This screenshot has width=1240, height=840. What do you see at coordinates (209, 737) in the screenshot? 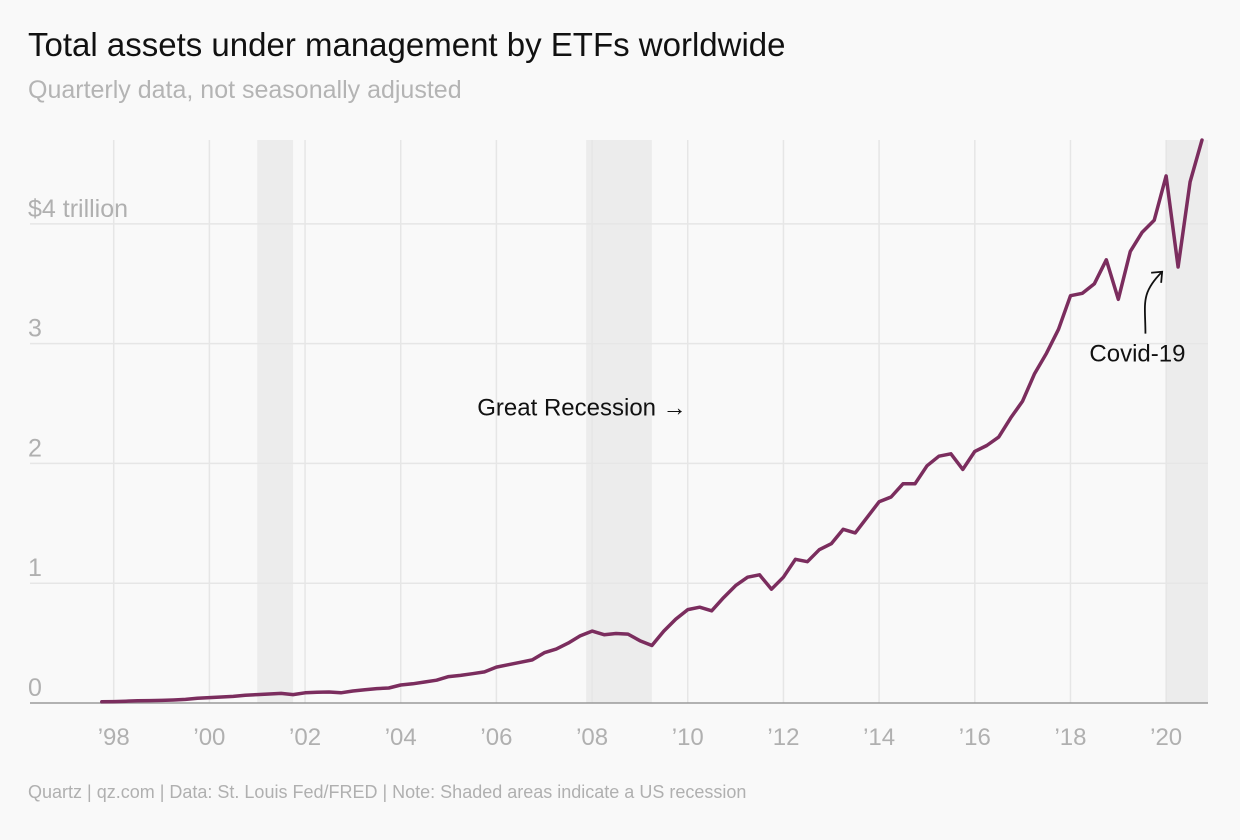
I see `x-tick-label: ’00` at bounding box center [209, 737].